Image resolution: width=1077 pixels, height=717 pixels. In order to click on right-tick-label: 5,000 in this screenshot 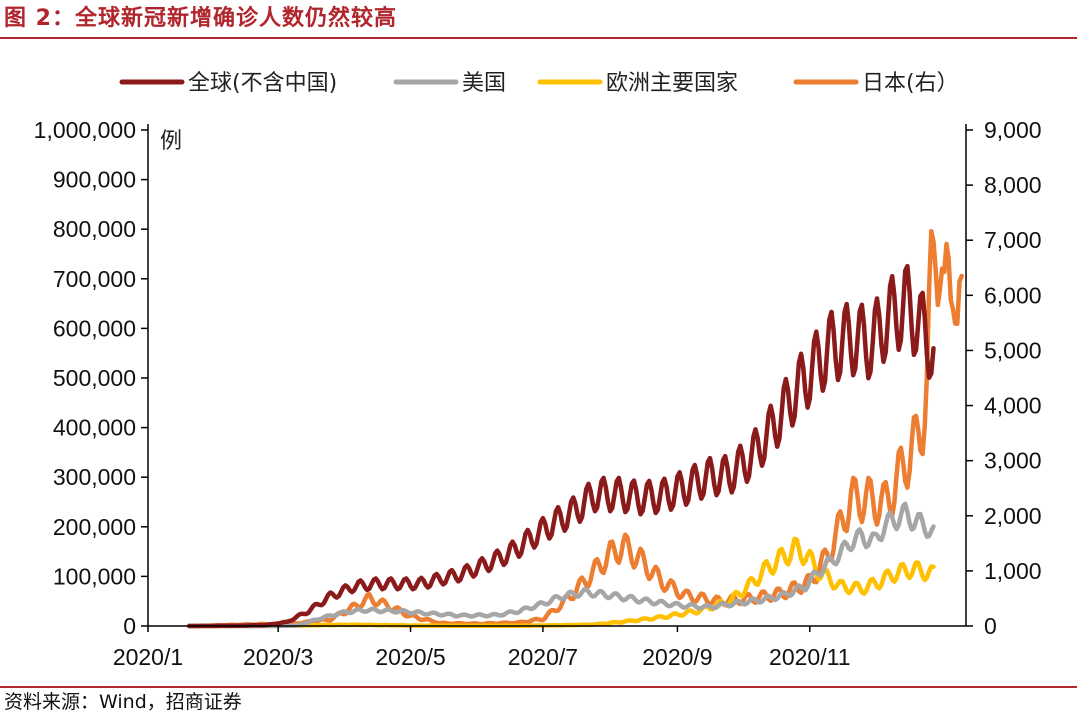, I will do `click(1013, 350)`.